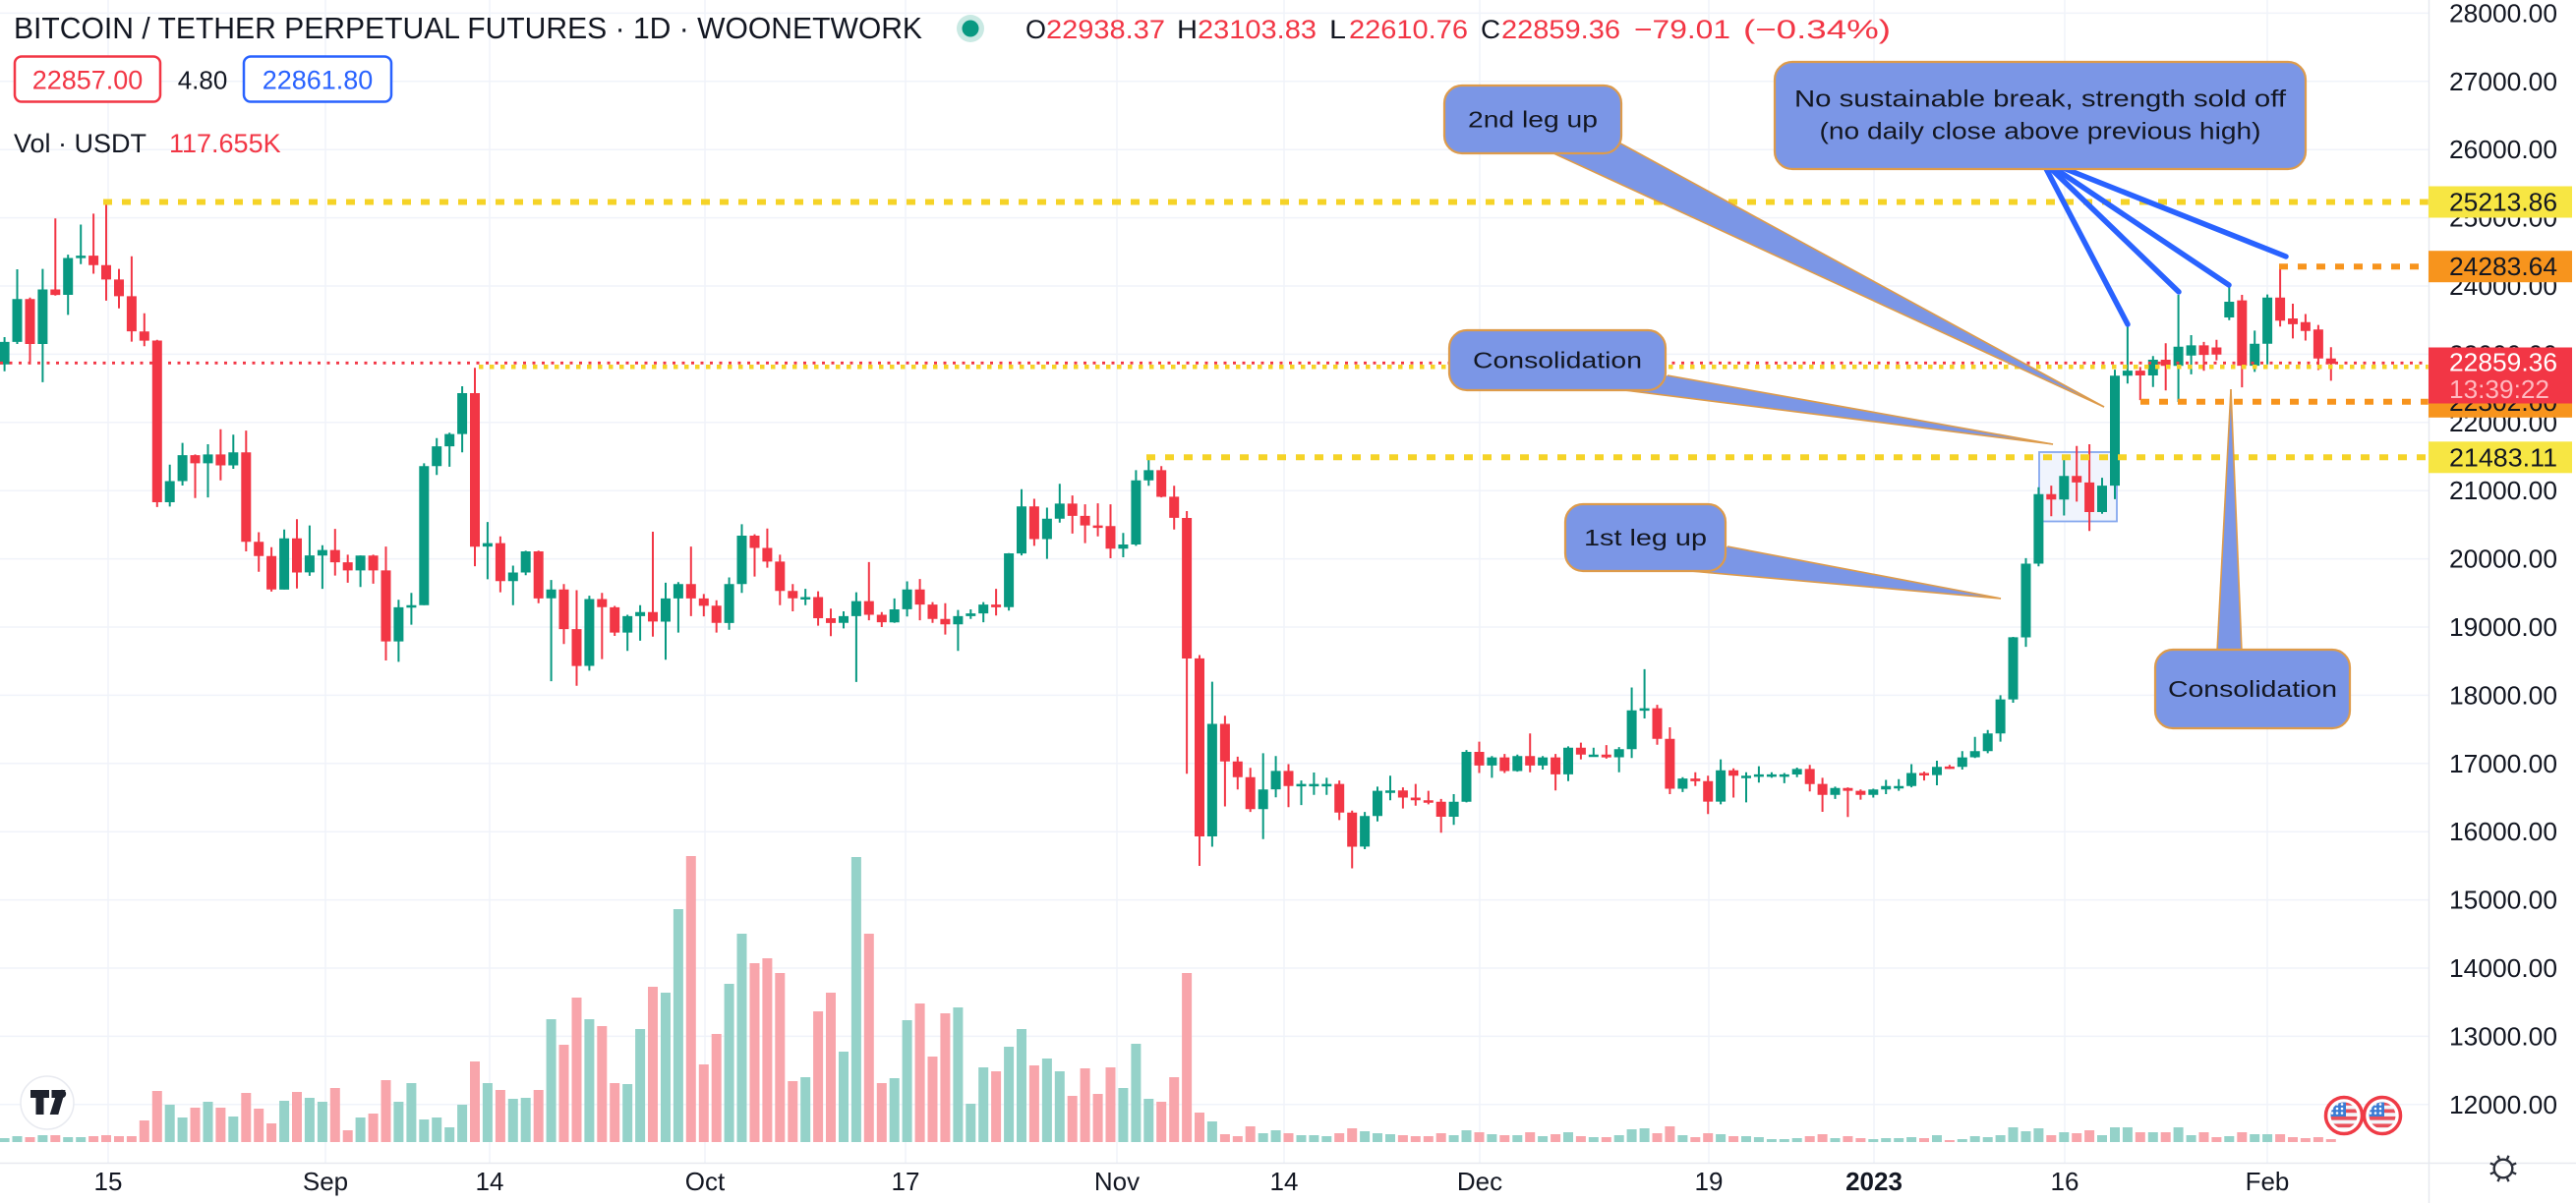  I want to click on svg-text: O, so click(1035, 29).